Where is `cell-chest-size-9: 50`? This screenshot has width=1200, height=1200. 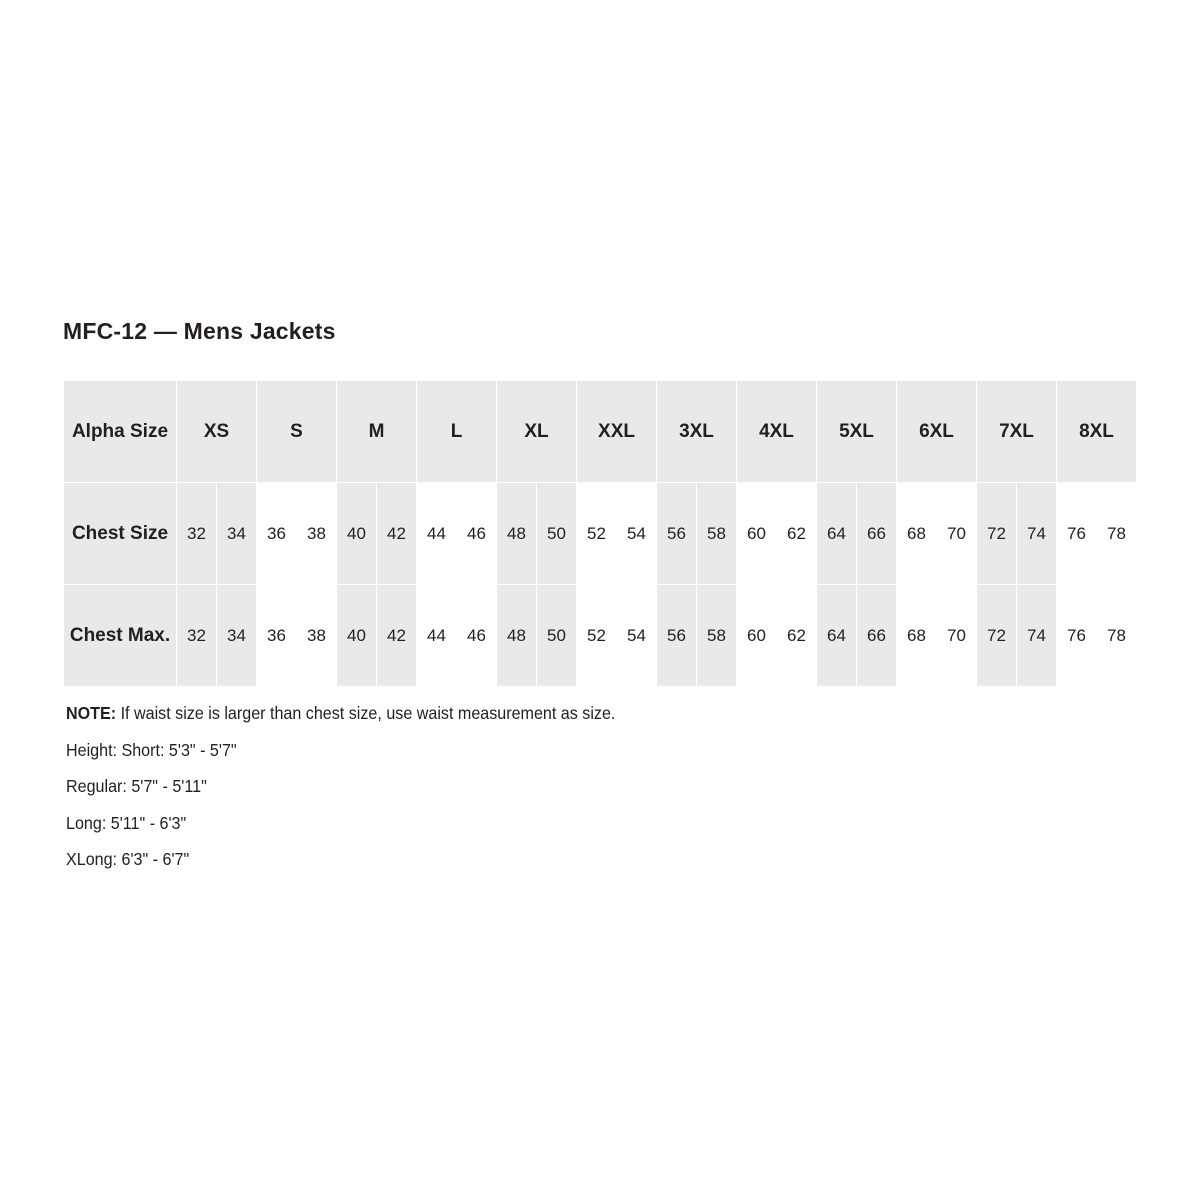 cell-chest-size-9: 50 is located at coordinates (556, 533).